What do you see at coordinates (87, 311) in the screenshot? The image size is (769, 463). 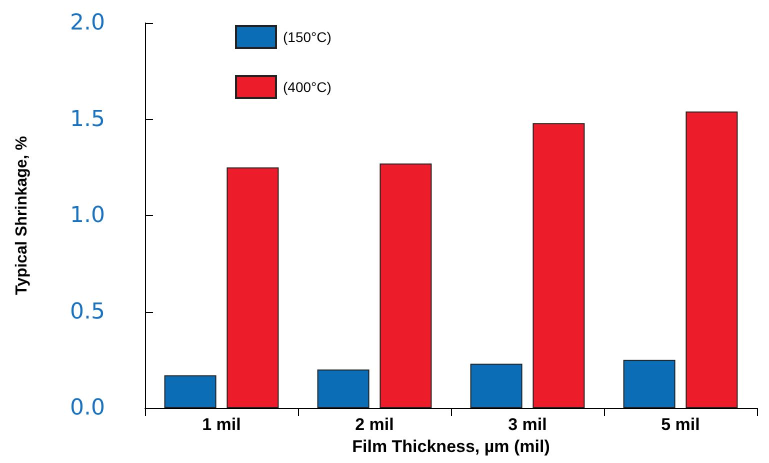 I see `y-tick-label: 0.5` at bounding box center [87, 311].